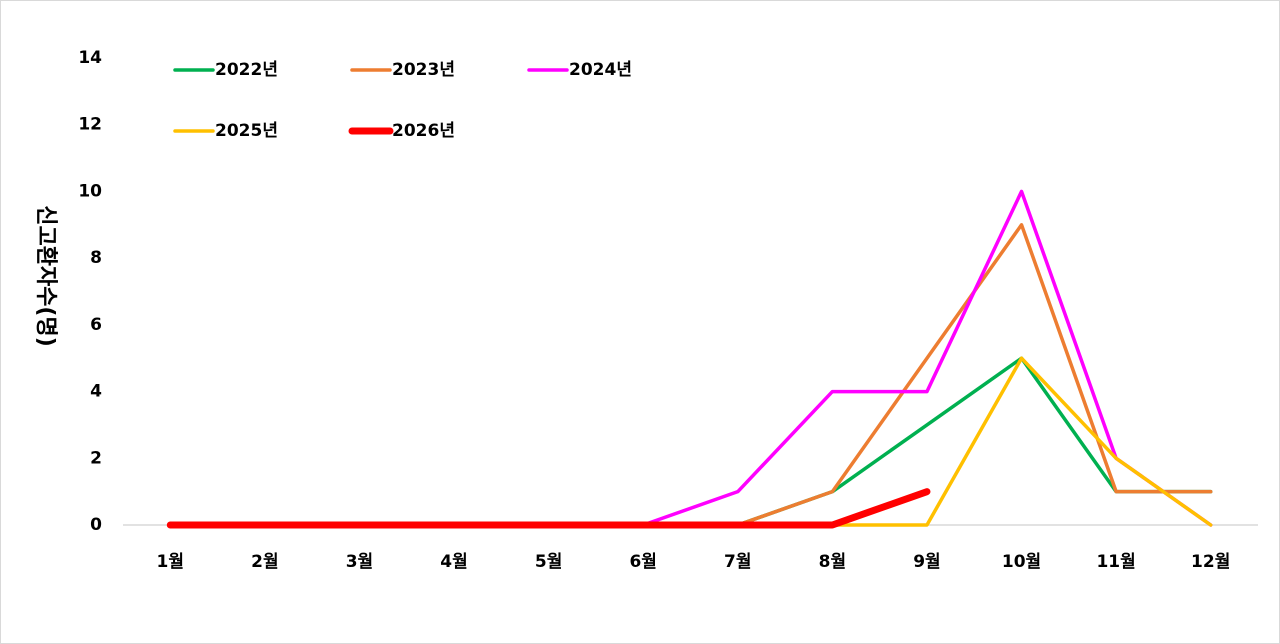 The image size is (1280, 644). Describe the element at coordinates (96, 392) in the screenshot. I see `y-tick-label: 4` at that location.